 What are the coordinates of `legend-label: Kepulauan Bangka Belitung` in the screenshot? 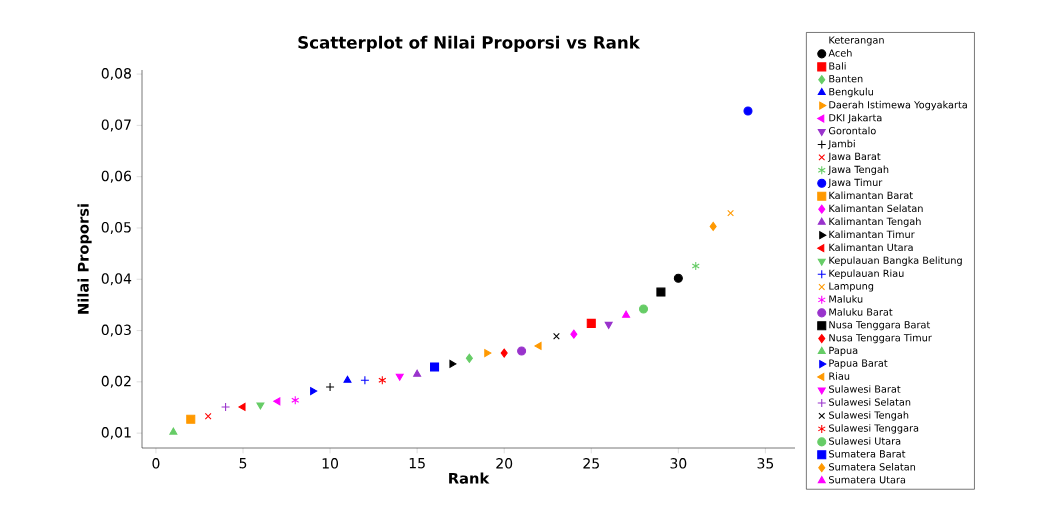 It's located at (895, 261).